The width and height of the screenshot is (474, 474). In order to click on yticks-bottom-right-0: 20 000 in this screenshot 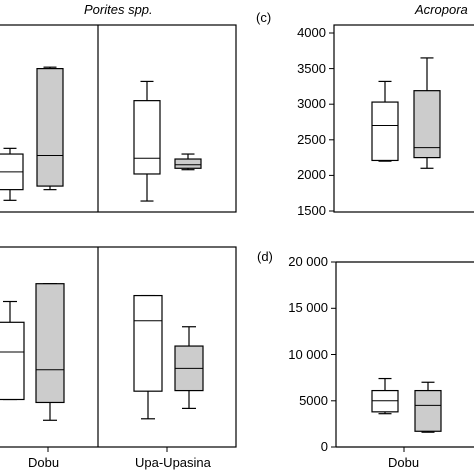, I will do `click(308, 261)`.